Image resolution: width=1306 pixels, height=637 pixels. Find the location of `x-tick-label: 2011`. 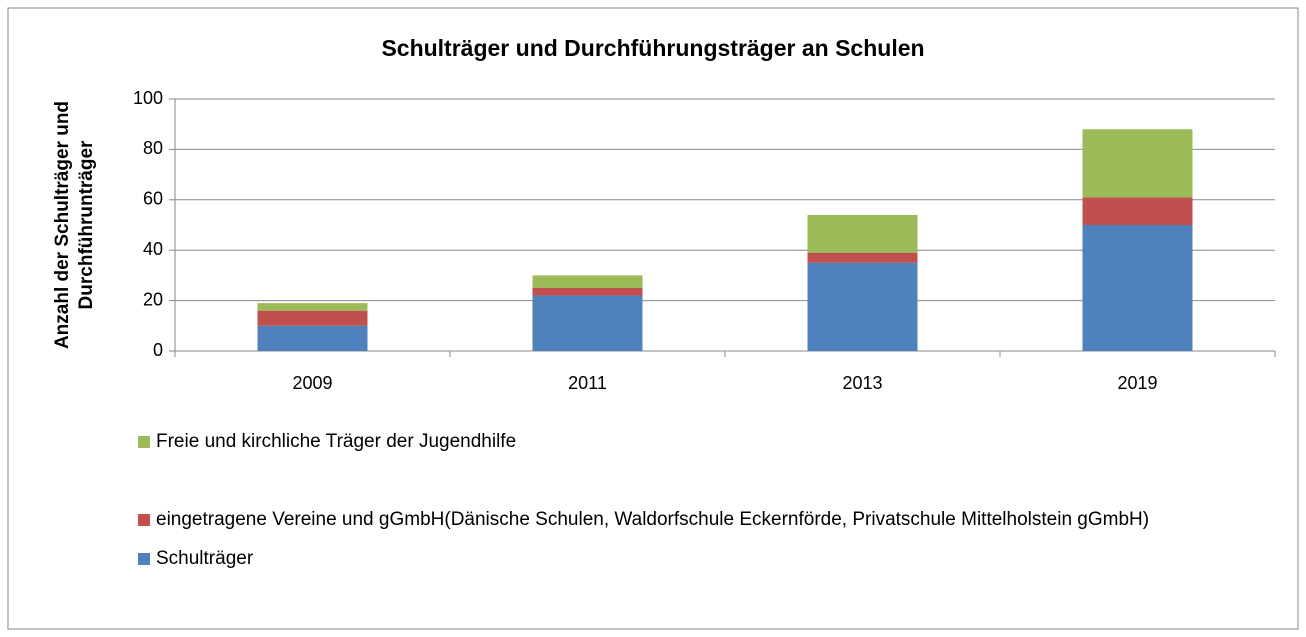

x-tick-label: 2011 is located at coordinates (587, 383).